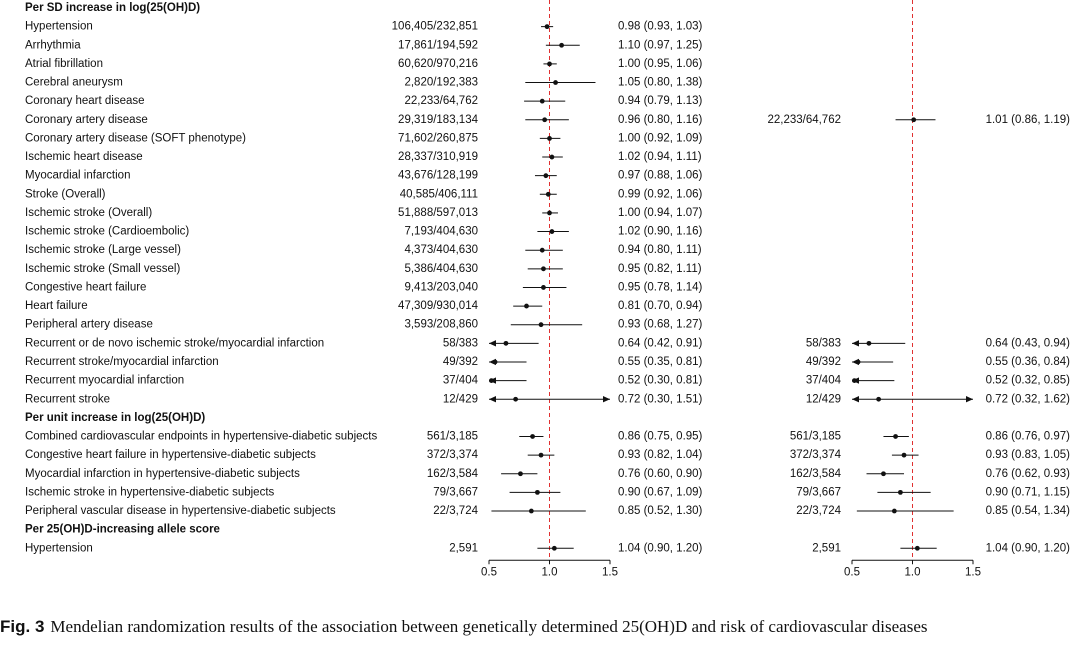  Describe the element at coordinates (64, 64) in the screenshot. I see `row-label: Atrial fibrillation` at that location.